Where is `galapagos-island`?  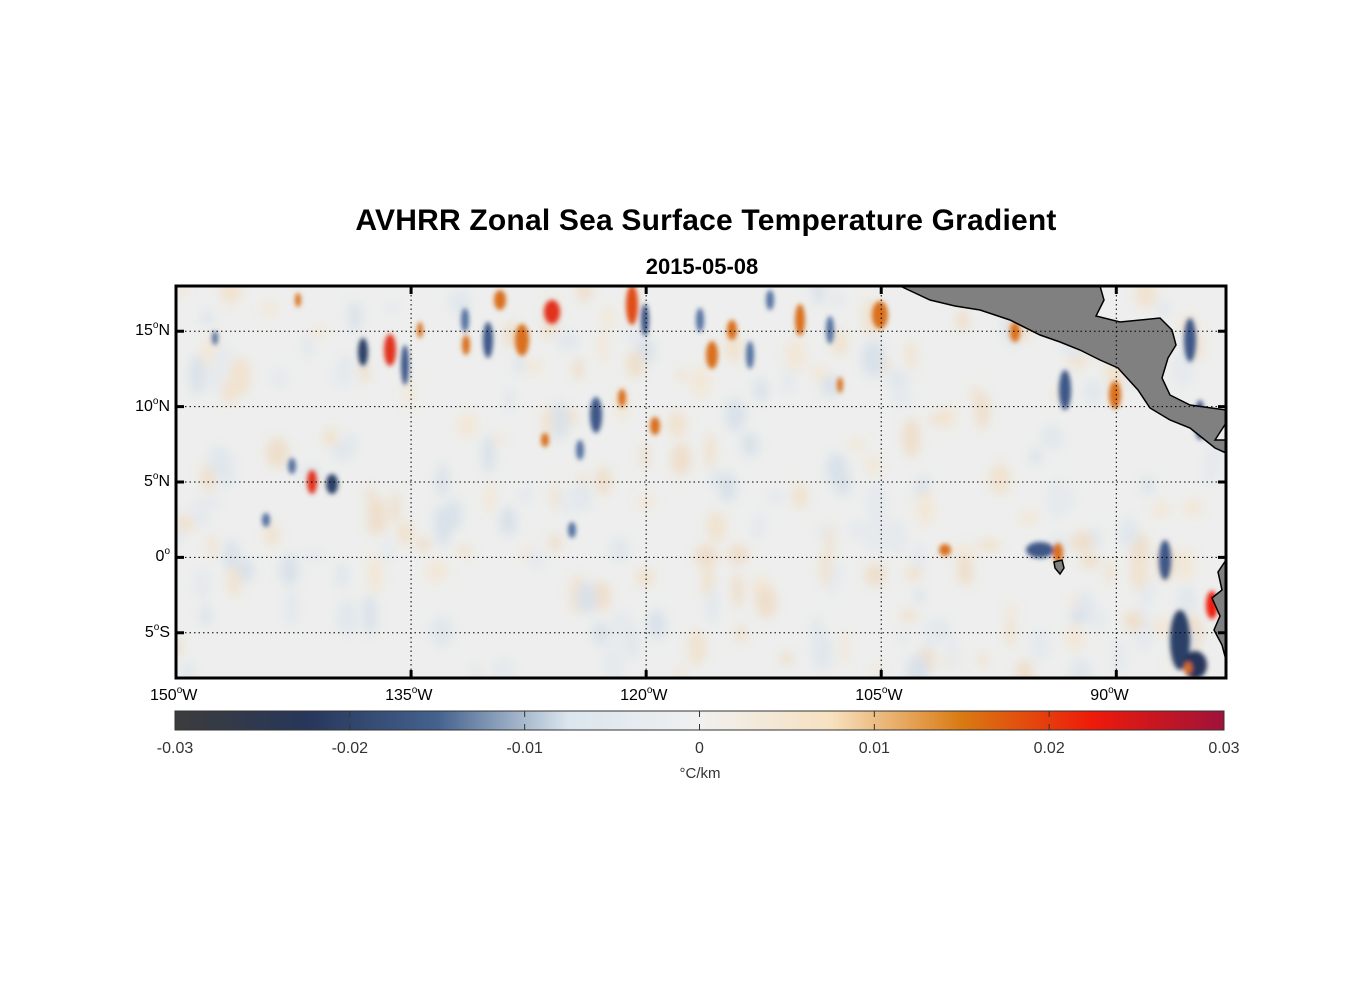 galapagos-island is located at coordinates (1059, 567).